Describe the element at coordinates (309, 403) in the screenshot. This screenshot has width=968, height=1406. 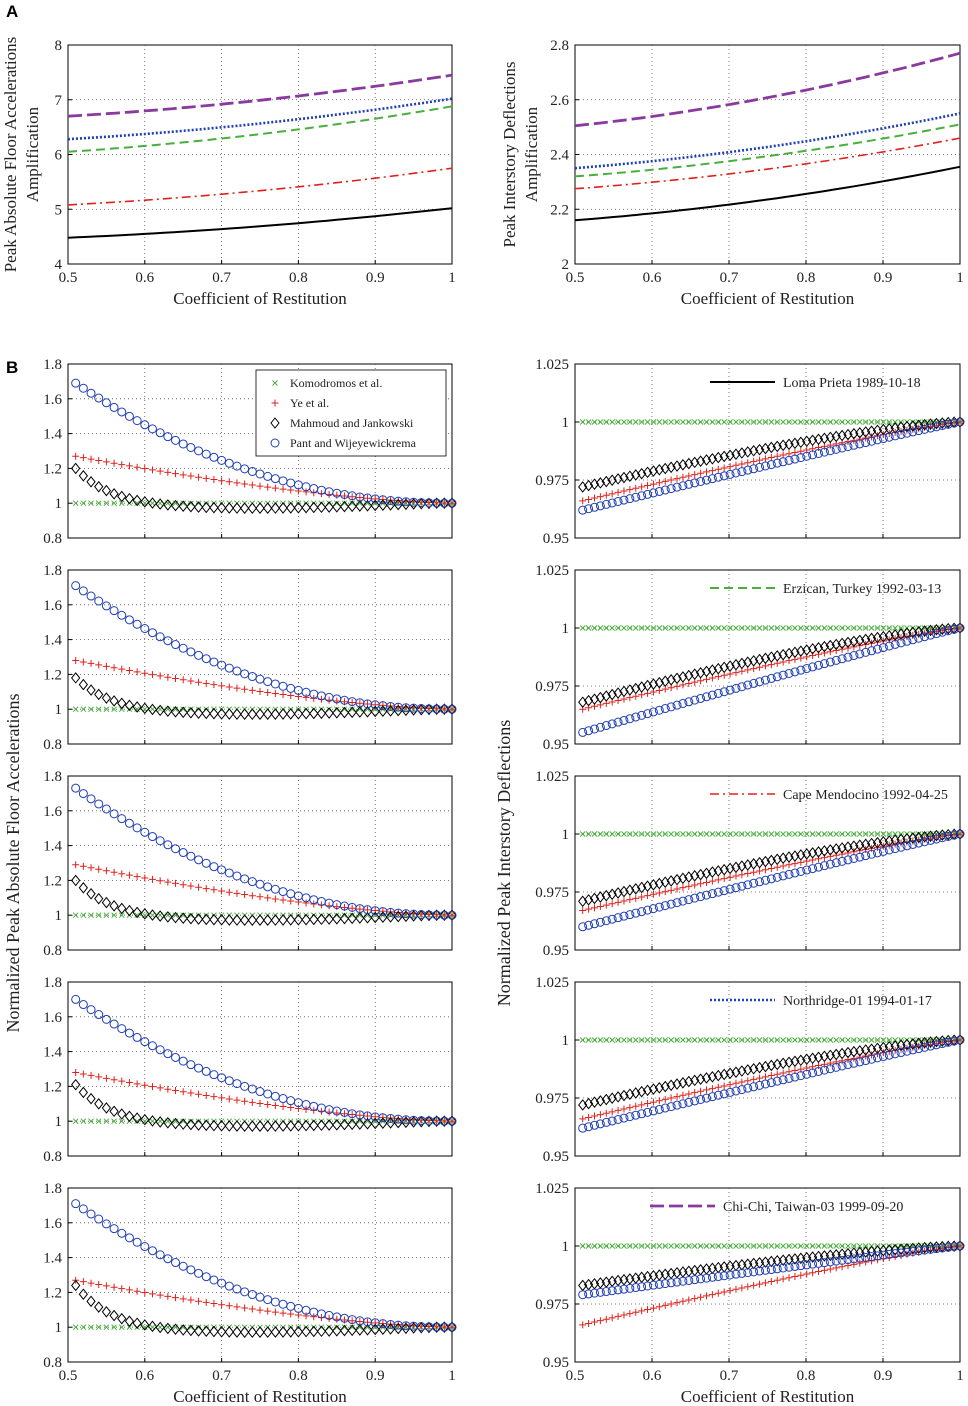
I see `legend-item-ye: Ye et al.` at that location.